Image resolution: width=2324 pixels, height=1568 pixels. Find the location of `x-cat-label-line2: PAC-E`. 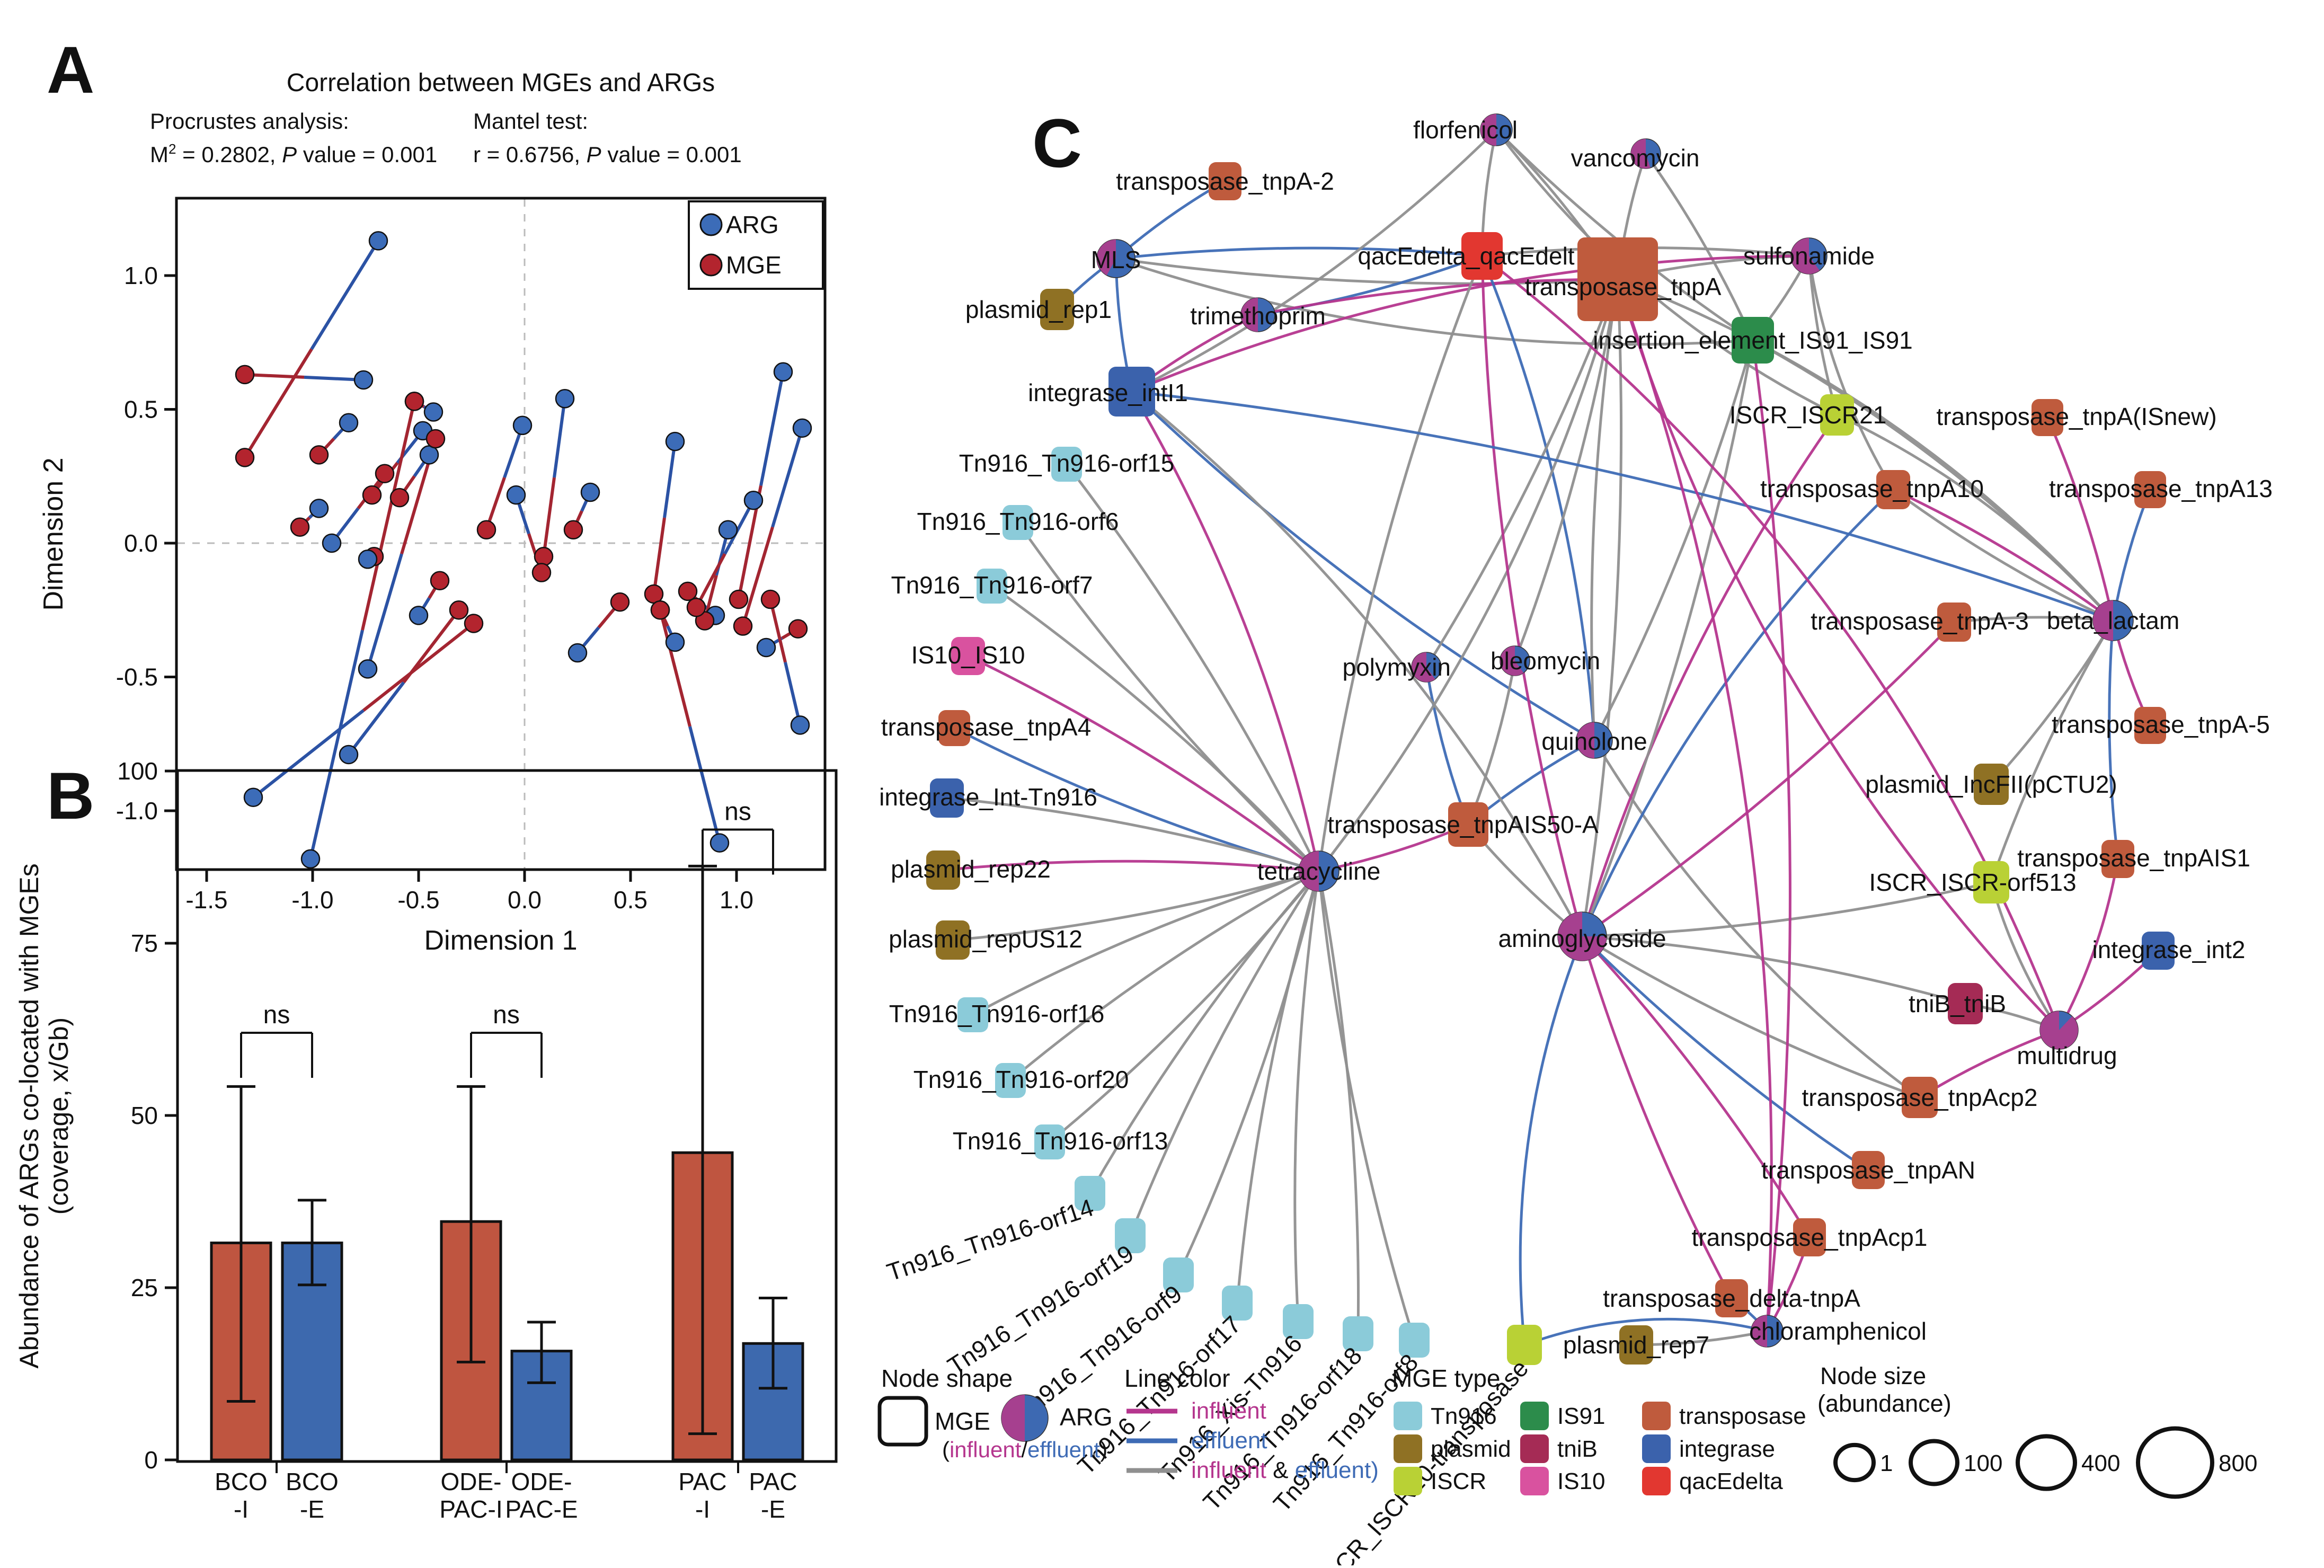

x-cat-label-line2: PAC-E is located at coordinates (541, 1509).